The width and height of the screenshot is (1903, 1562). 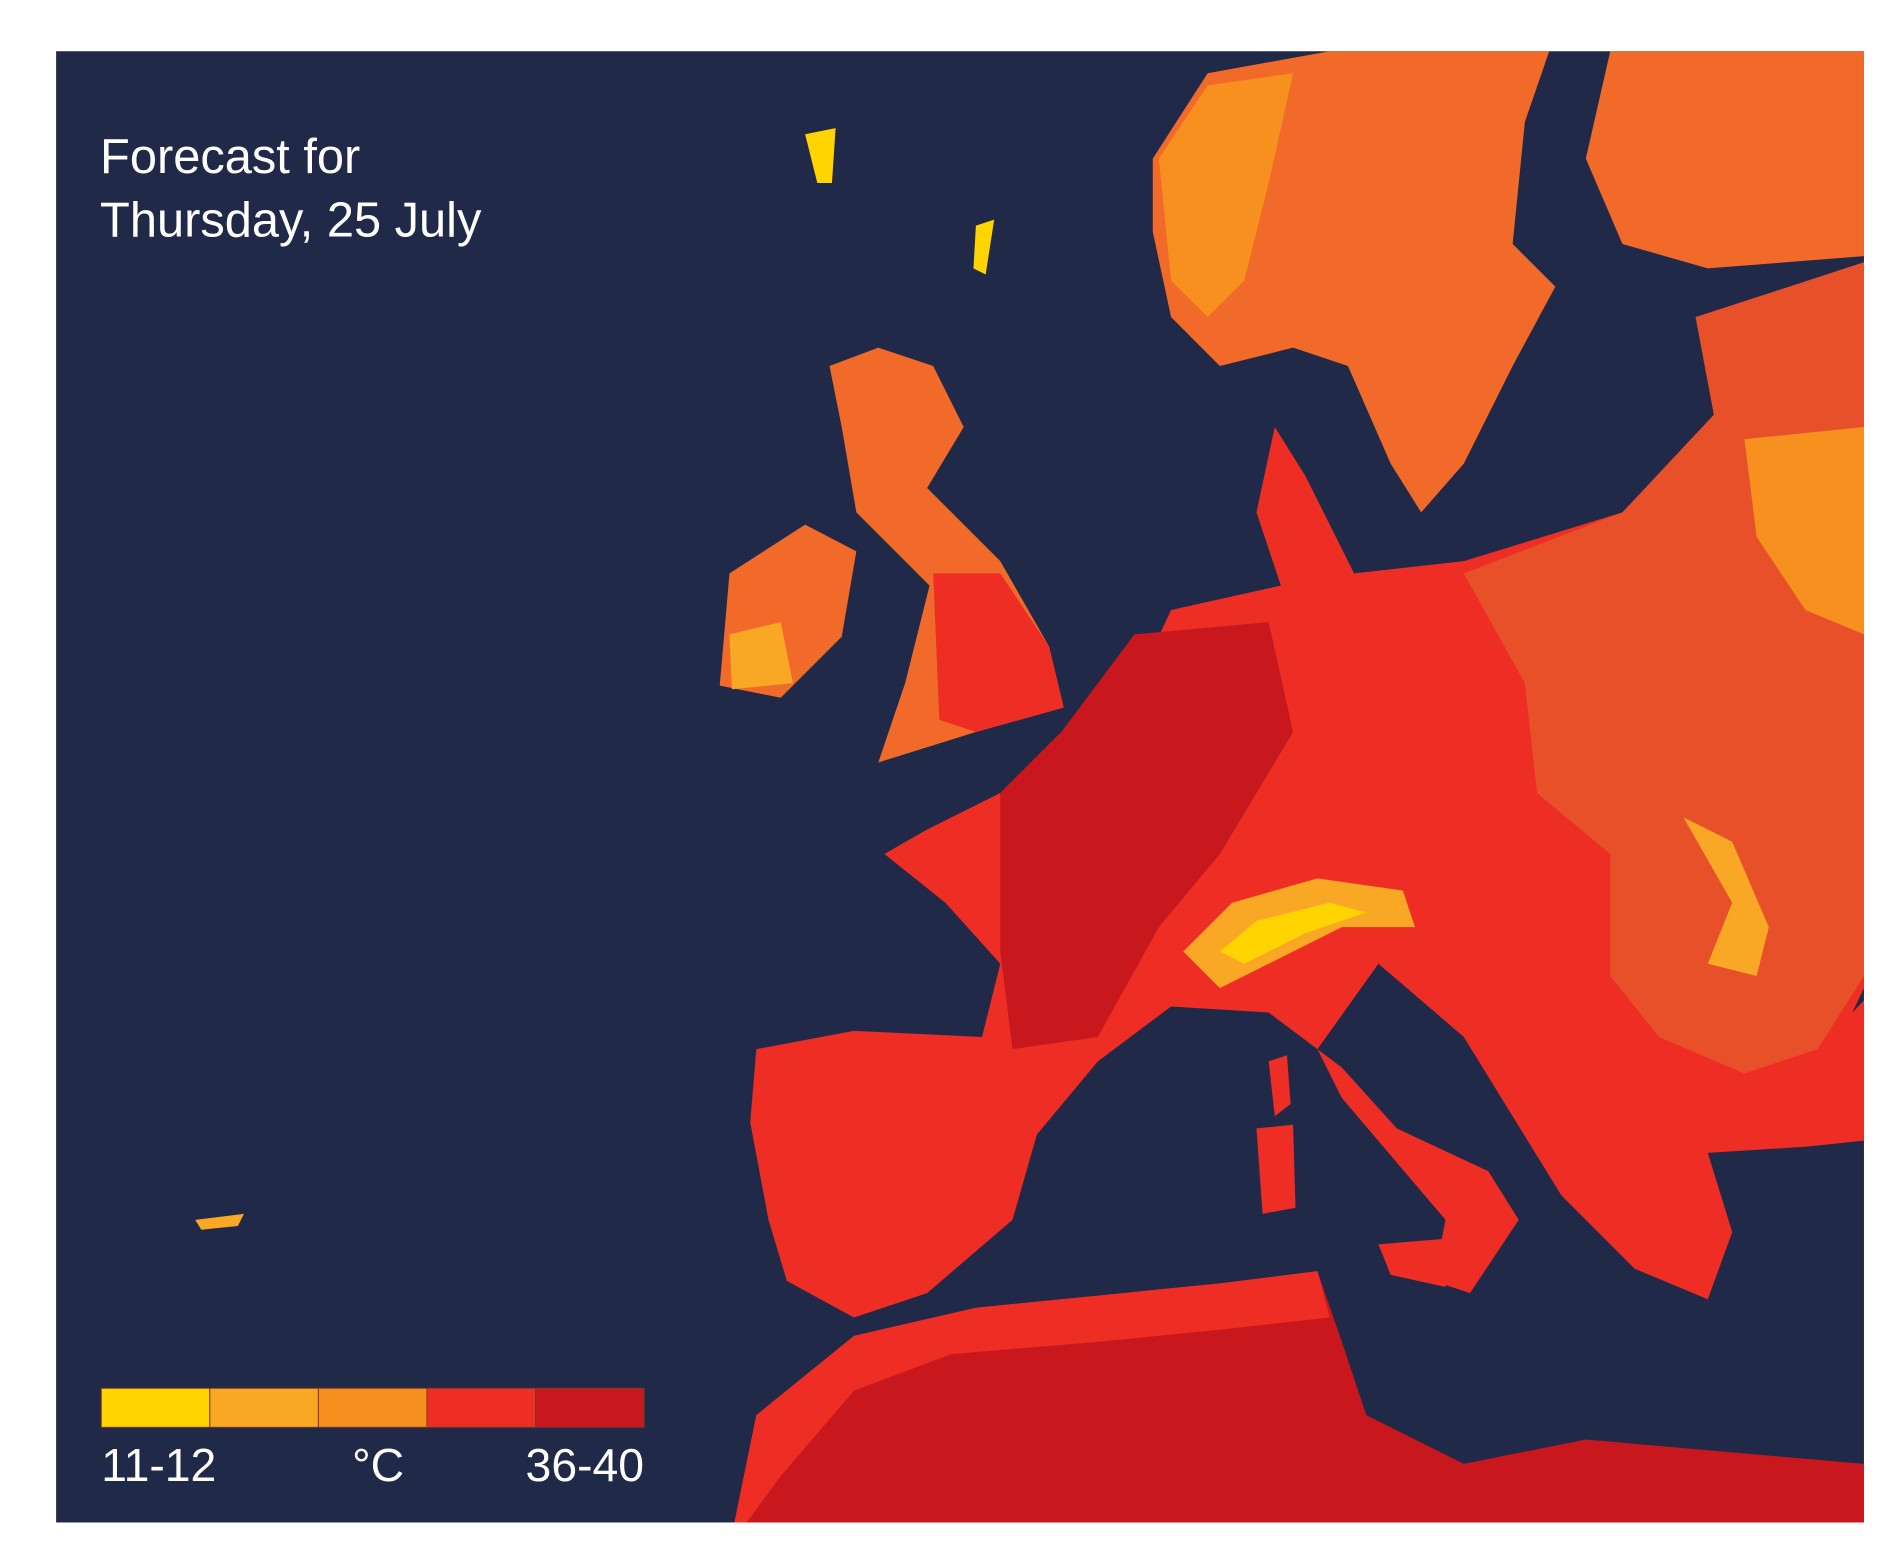 I want to click on finland, so click(x=1724, y=160).